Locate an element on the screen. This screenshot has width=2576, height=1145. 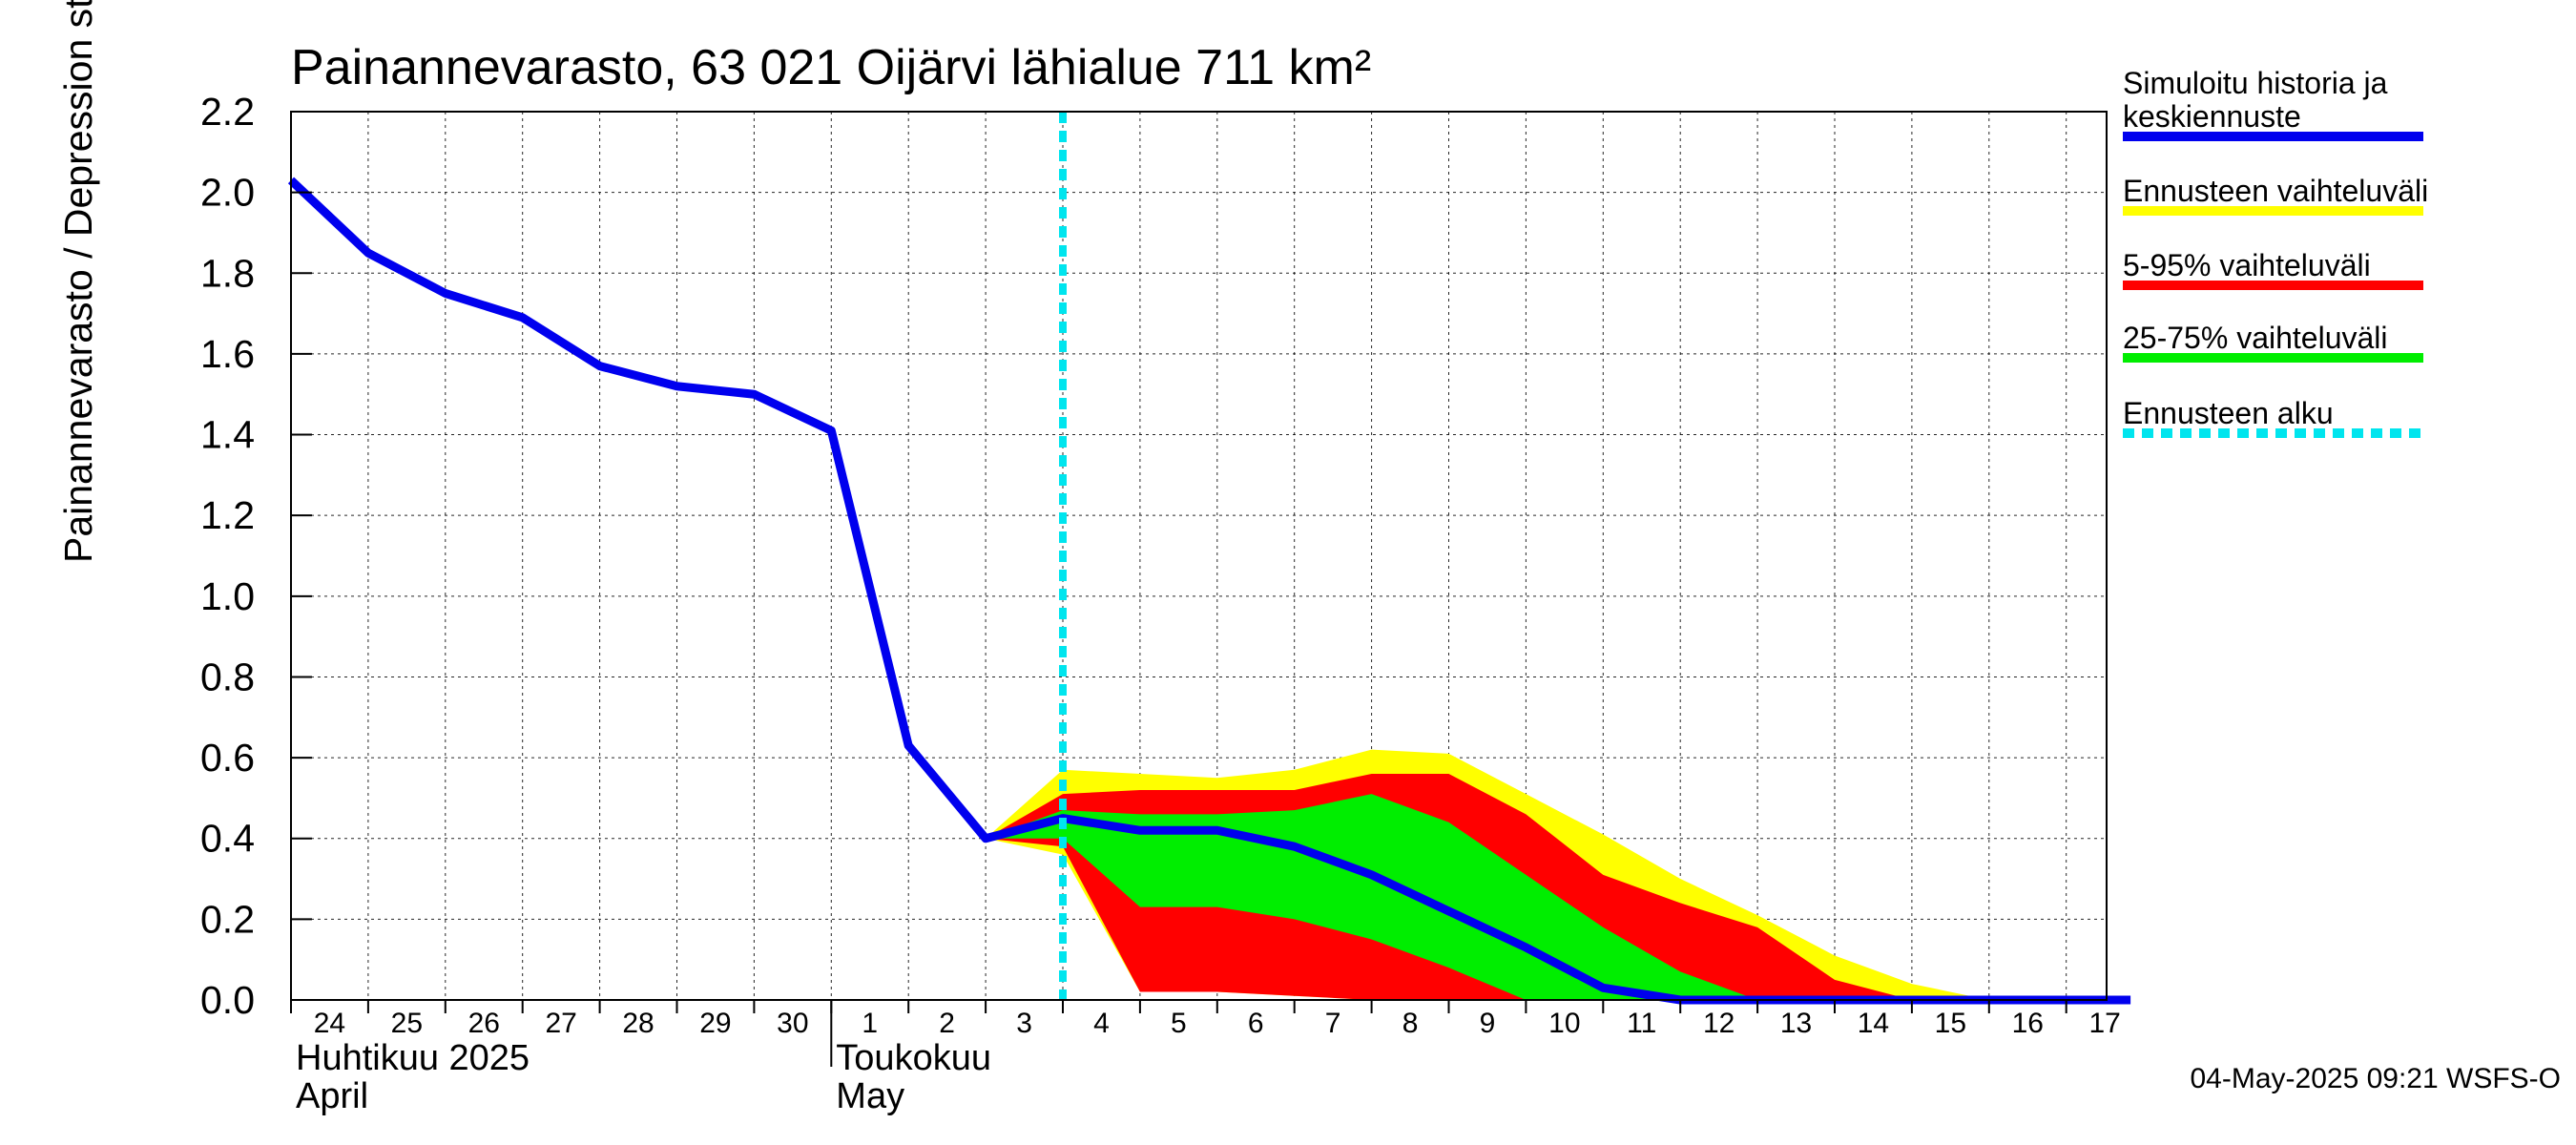
timestamp-footer: 04-May-2025 09:21 WSFS-O is located at coordinates (2376, 1078).